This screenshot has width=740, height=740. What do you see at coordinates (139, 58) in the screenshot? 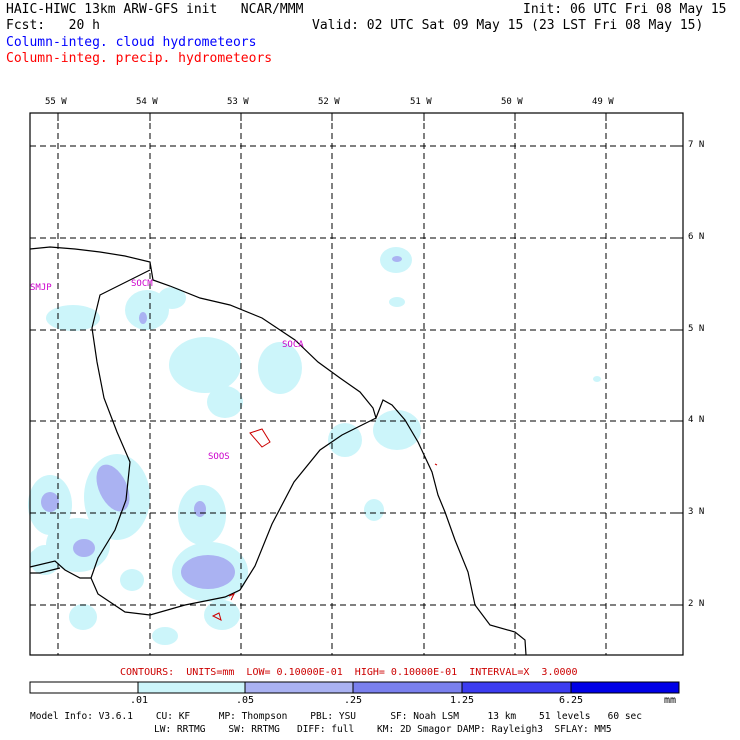
I see `precip-field-label: Column-integ. precip. hydrometeors` at bounding box center [139, 58].